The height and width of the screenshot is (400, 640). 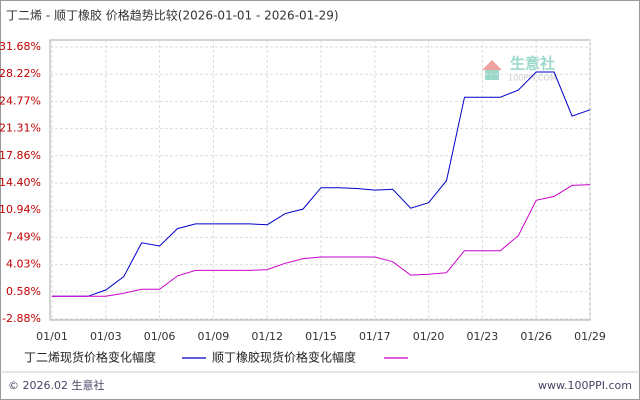 I want to click on y-tick-label: 28.22%, so click(x=20, y=73).